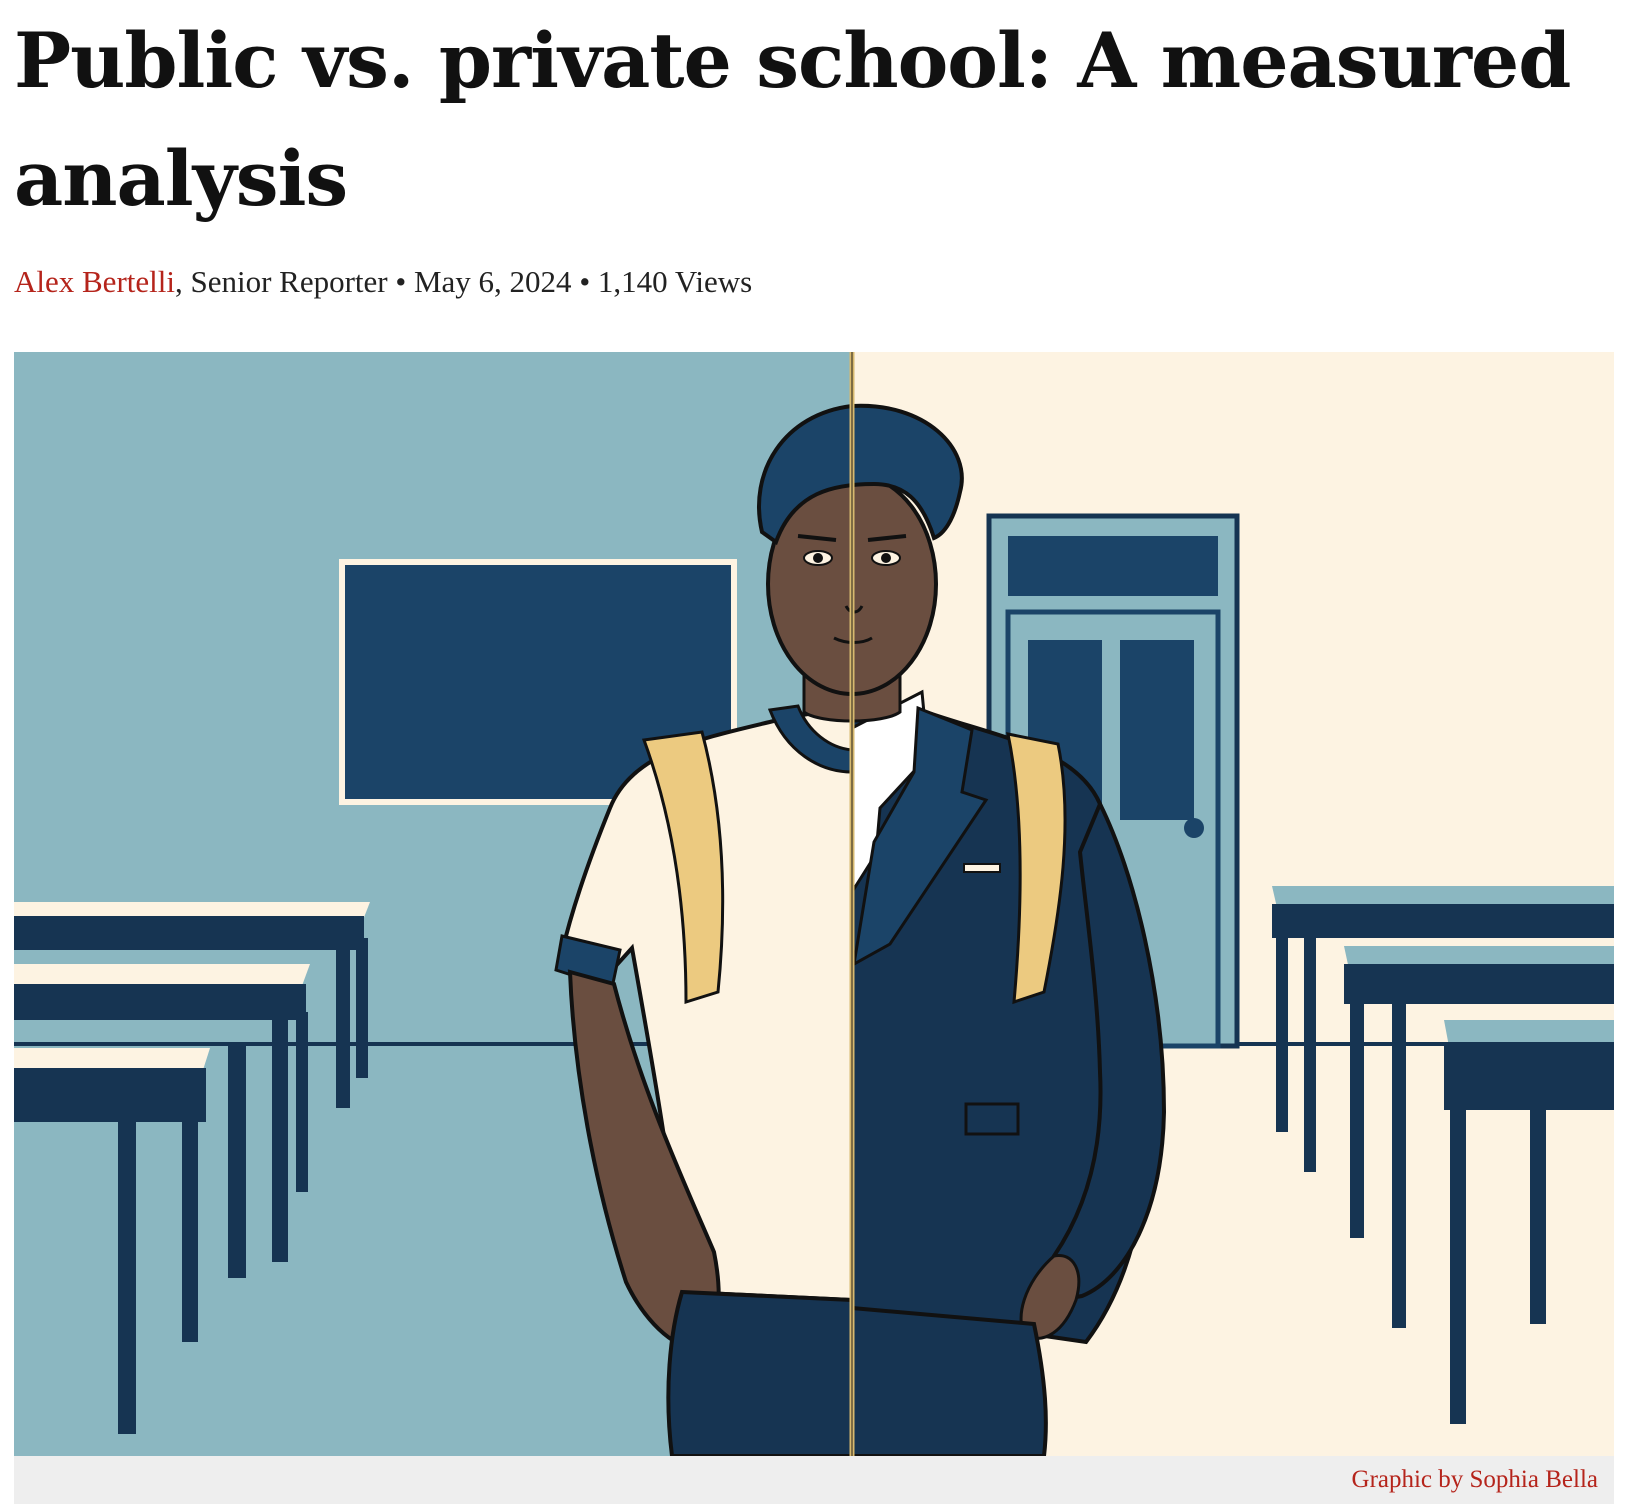  What do you see at coordinates (949, 1380) in the screenshot?
I see `private-pants` at bounding box center [949, 1380].